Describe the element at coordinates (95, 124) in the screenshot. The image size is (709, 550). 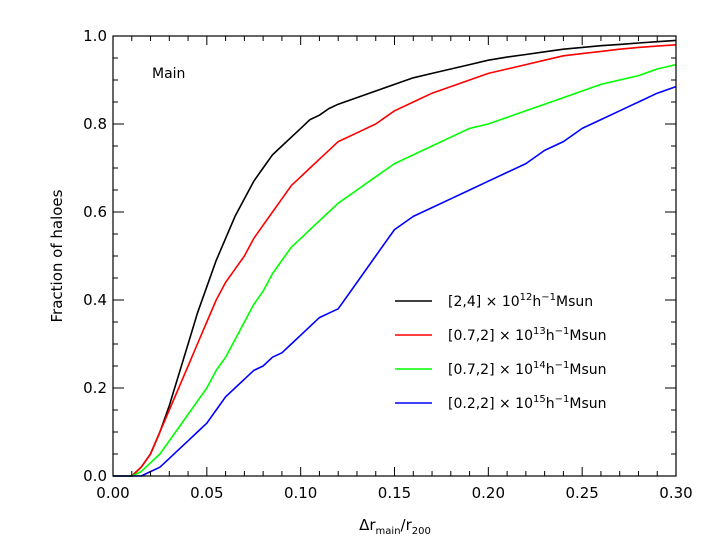
I see `y-tick-label: 0.8` at that location.